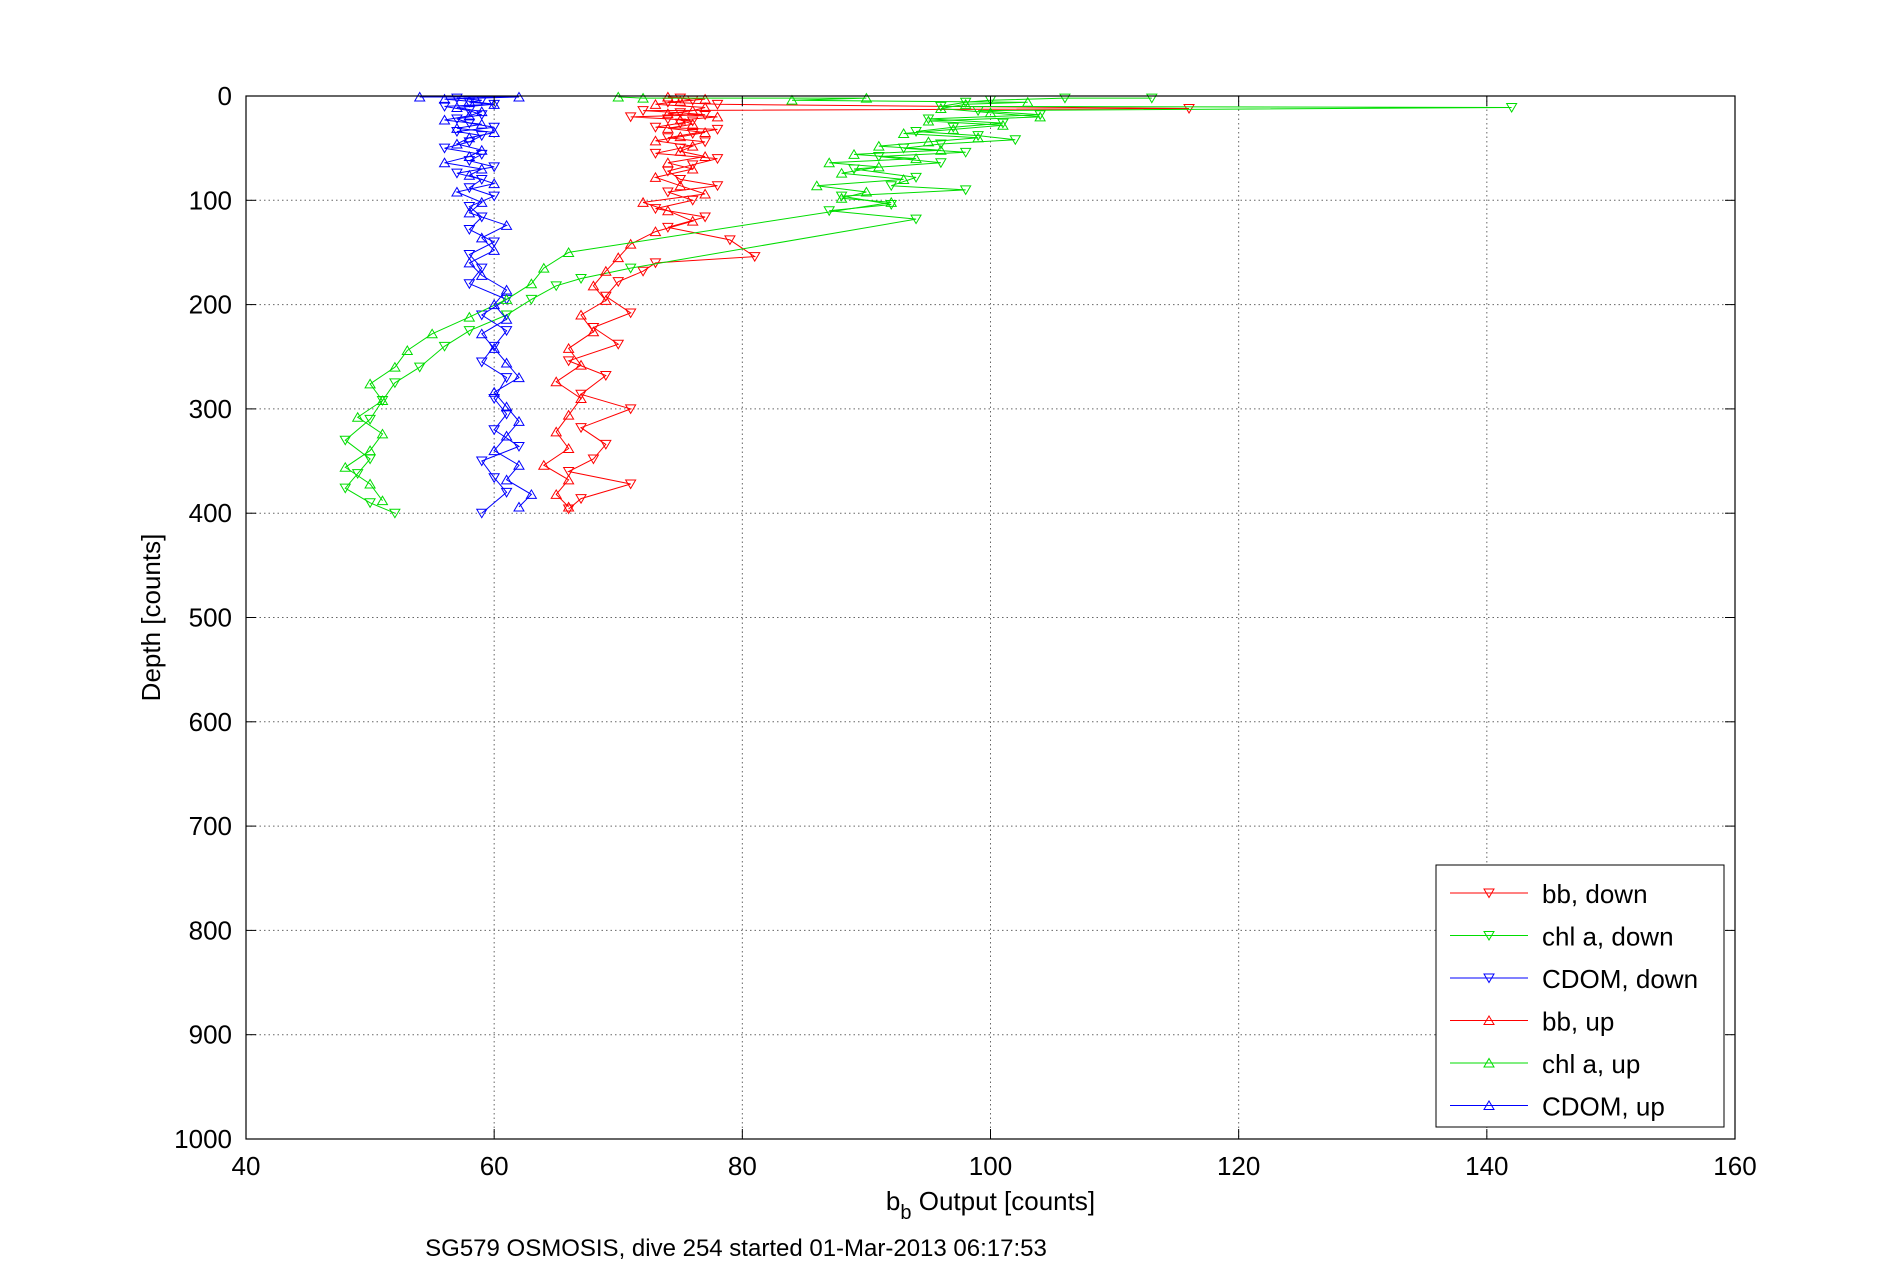 The image size is (1891, 1262). What do you see at coordinates (1620, 979) in the screenshot?
I see `legend-label: CDOM, down` at bounding box center [1620, 979].